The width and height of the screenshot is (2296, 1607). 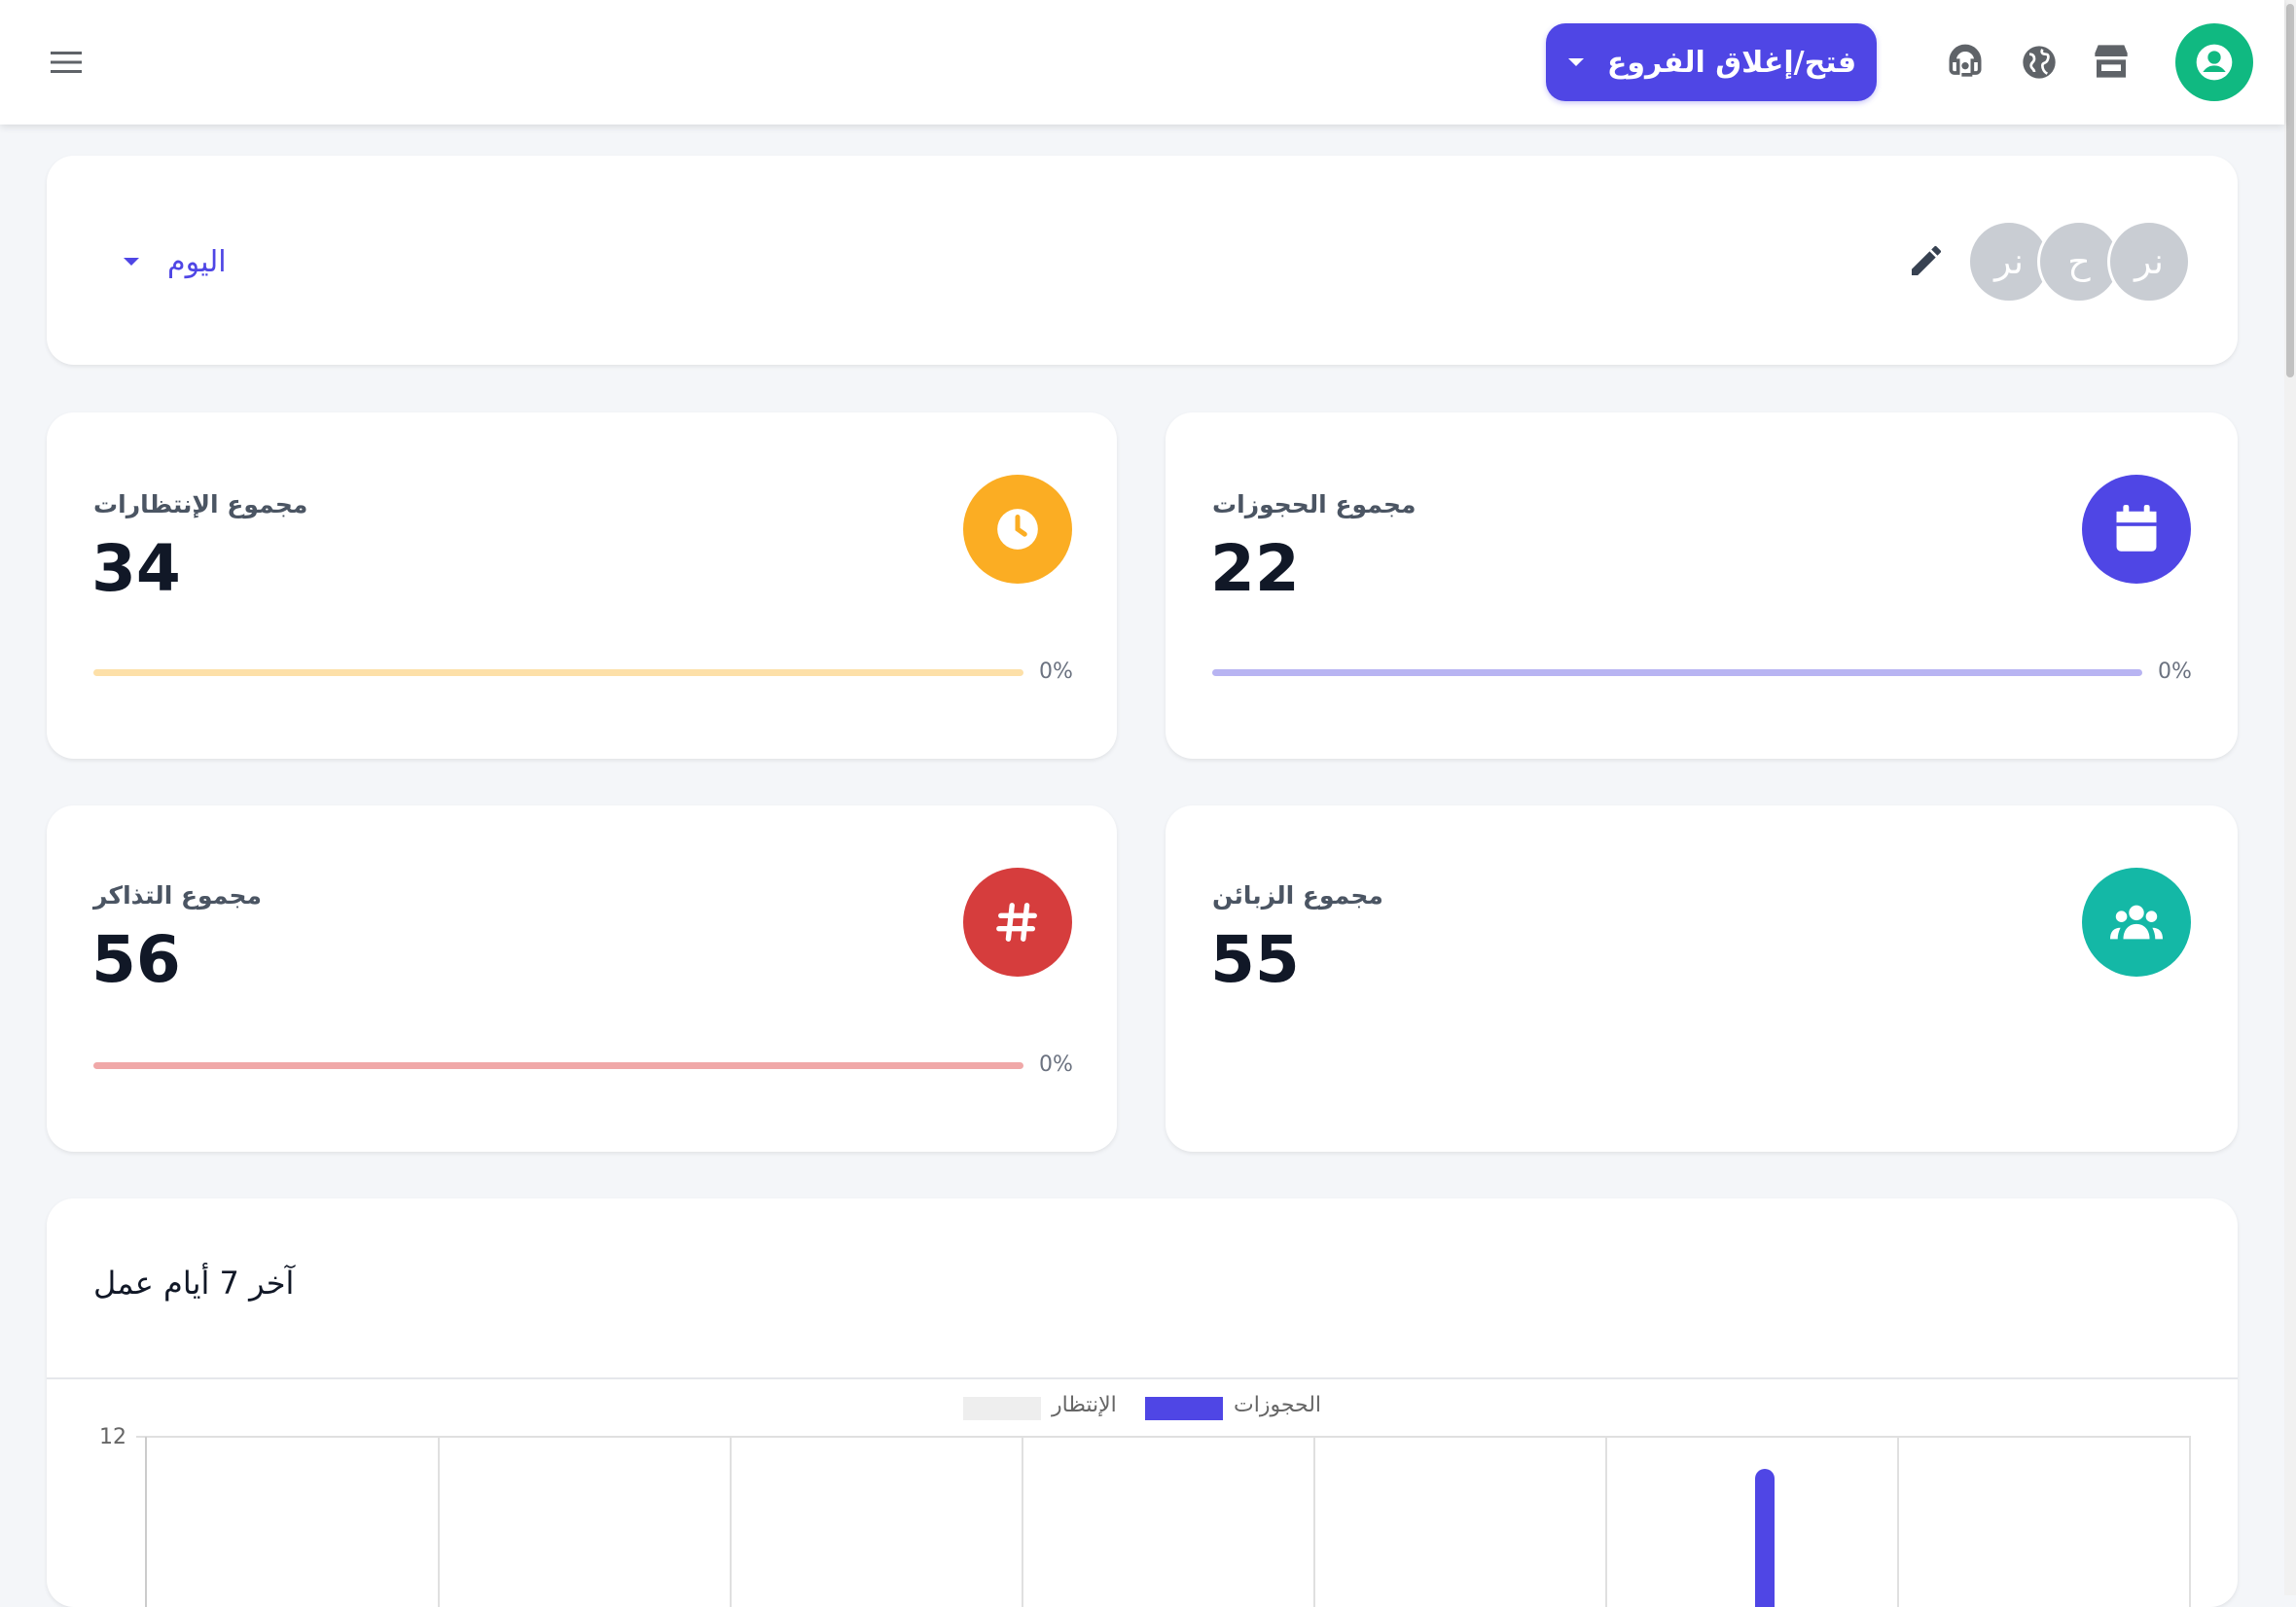 What do you see at coordinates (1142, 1378) in the screenshot?
I see `divider` at bounding box center [1142, 1378].